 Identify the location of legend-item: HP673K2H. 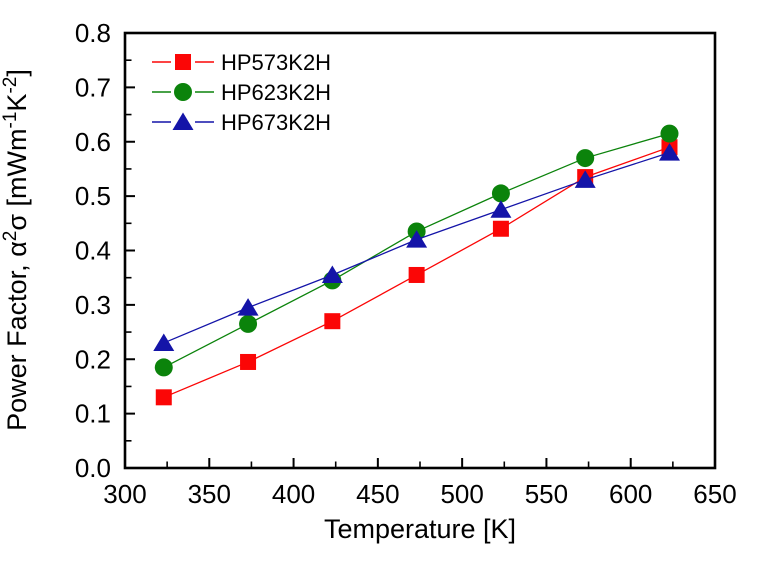
(241, 122).